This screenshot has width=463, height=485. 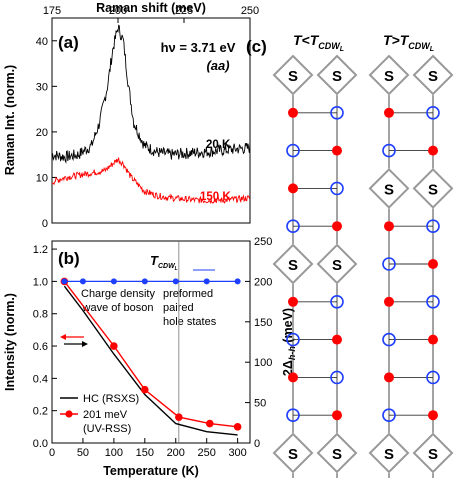 I want to click on right-title: T>TCDWL, so click(x=408, y=42).